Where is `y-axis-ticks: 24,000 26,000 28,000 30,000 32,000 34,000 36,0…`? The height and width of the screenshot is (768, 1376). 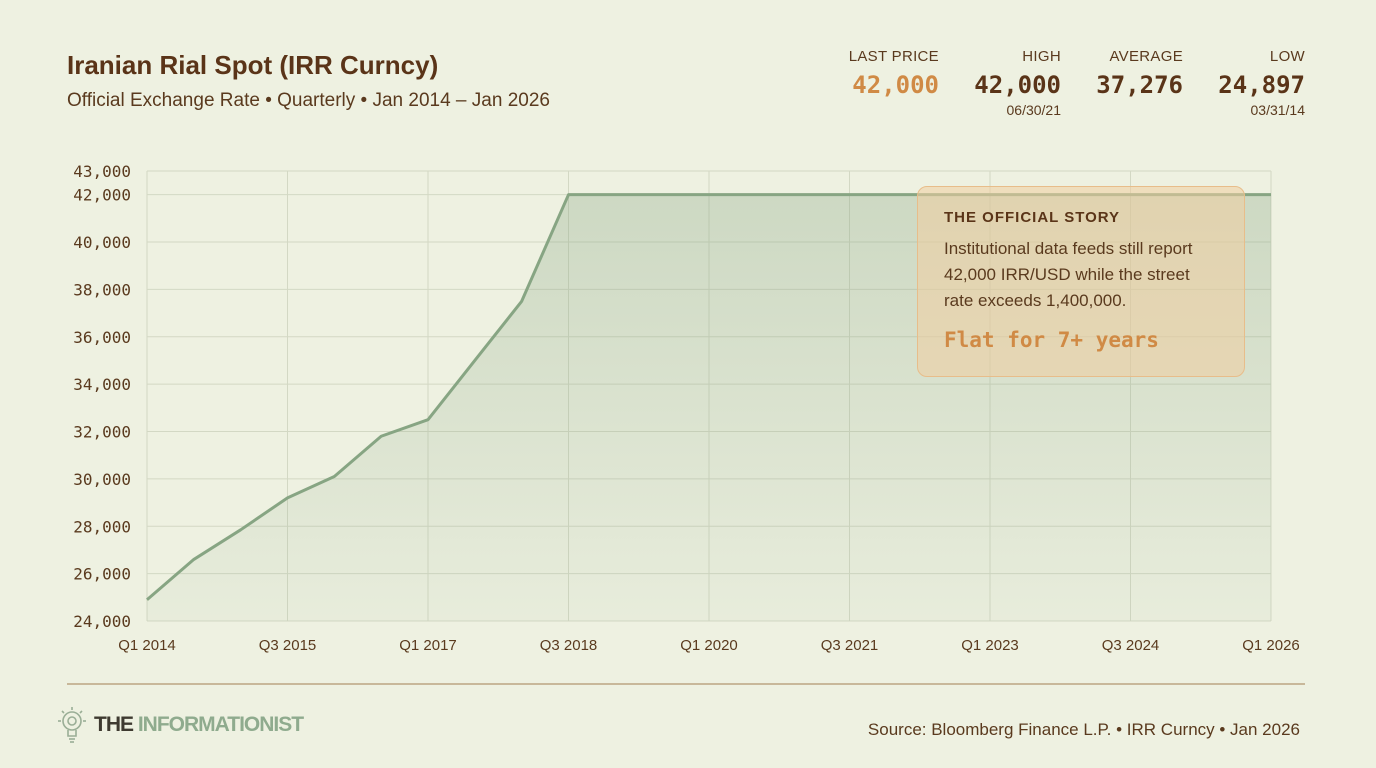 y-axis-ticks: 24,000 26,000 28,000 30,000 32,000 34,000 36,0… is located at coordinates (102, 396).